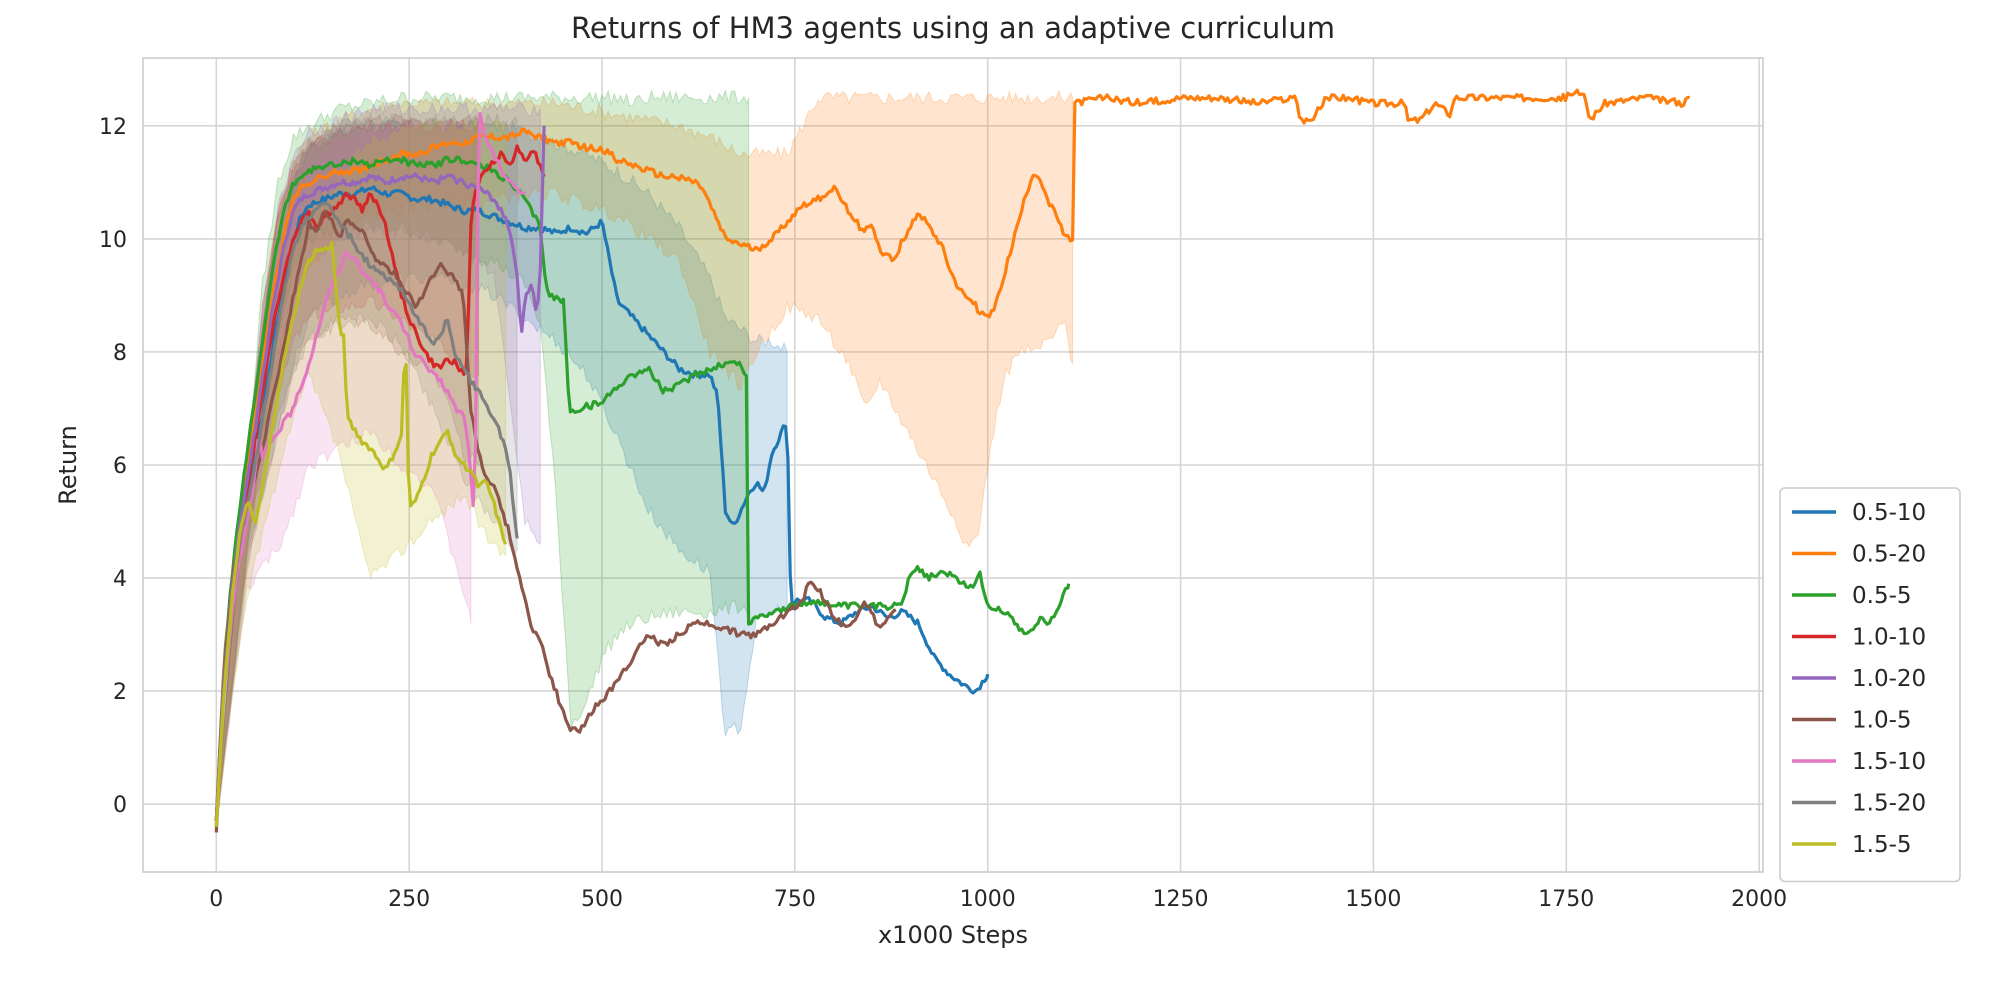  Describe the element at coordinates (1181, 899) in the screenshot. I see `x-tick-label: 1250` at that location.